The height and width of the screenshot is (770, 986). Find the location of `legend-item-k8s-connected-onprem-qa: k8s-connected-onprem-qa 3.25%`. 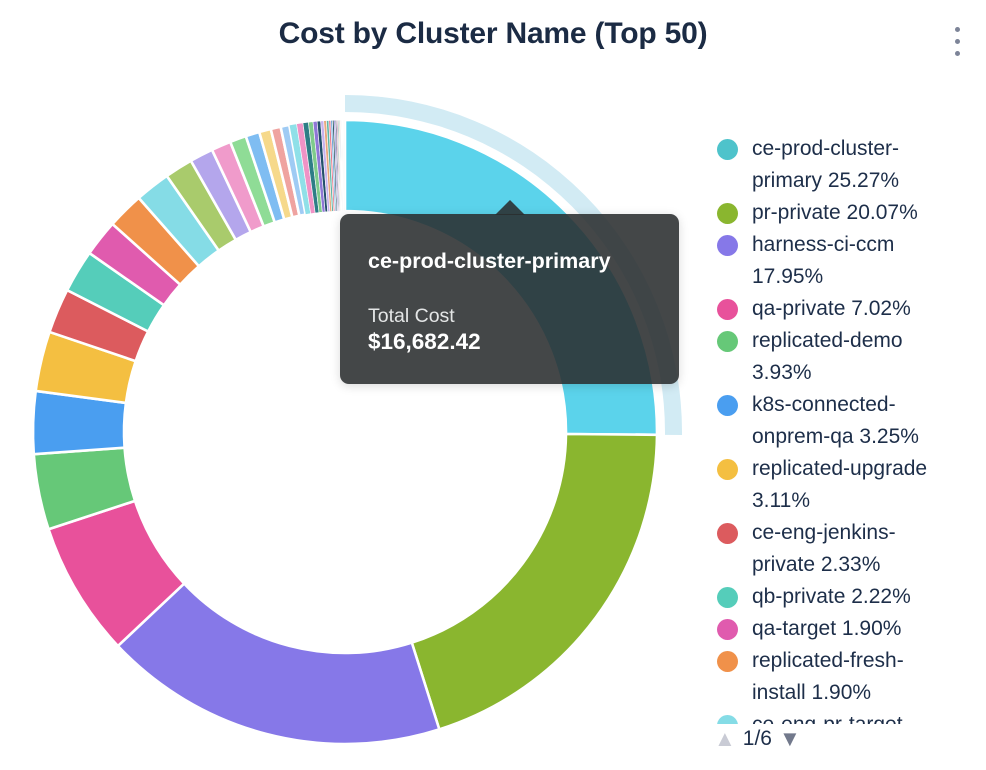

legend-item-k8s-connected-onprem-qa: k8s-connected-onprem-qa 3.25% is located at coordinates (823, 421).